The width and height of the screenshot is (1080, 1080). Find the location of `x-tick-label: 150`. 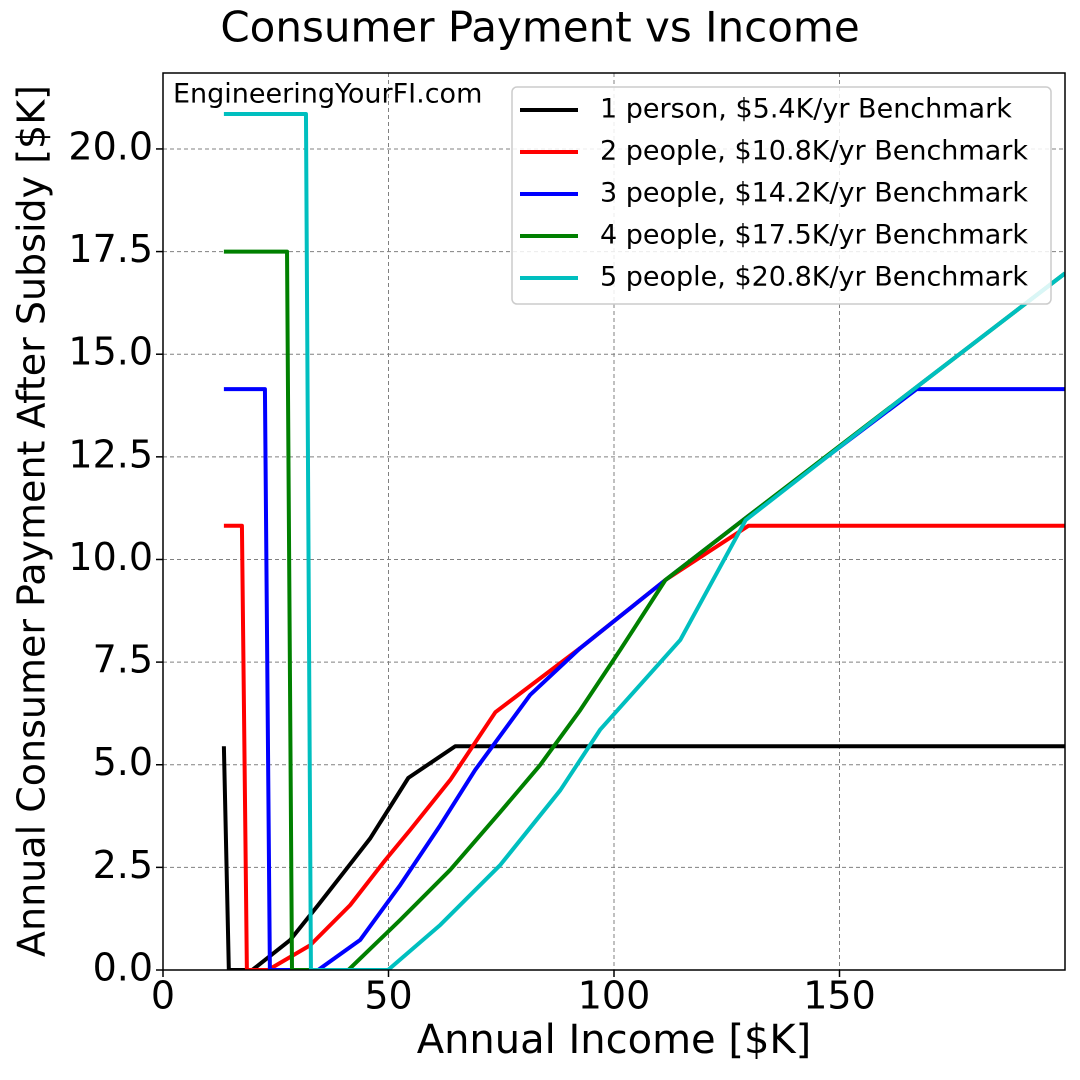

x-tick-label: 150 is located at coordinates (839, 996).